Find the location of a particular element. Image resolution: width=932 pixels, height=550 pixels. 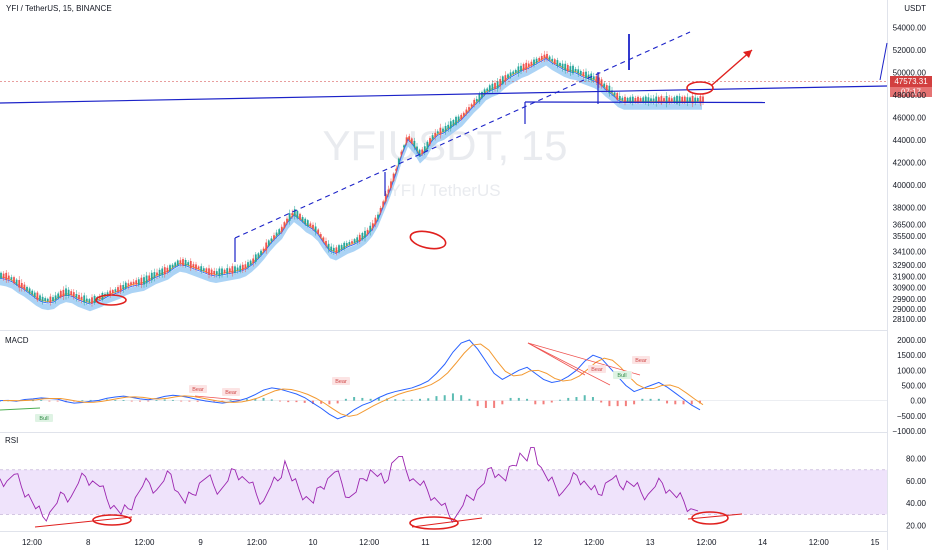

trend-line-support is located at coordinates (444, 94).